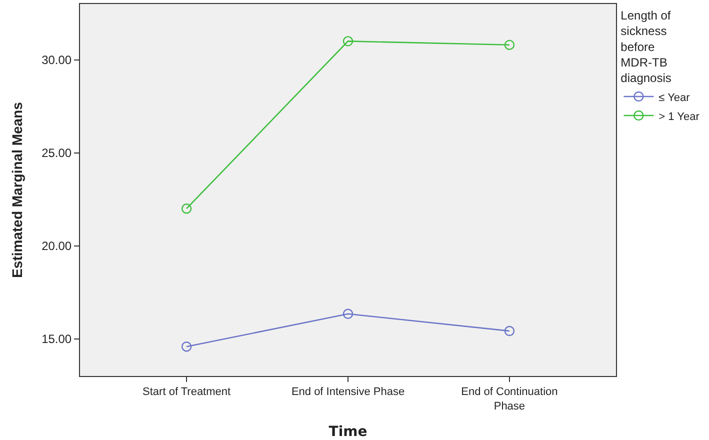  Describe the element at coordinates (57, 339) in the screenshot. I see `y-tick-label: 15.00` at that location.